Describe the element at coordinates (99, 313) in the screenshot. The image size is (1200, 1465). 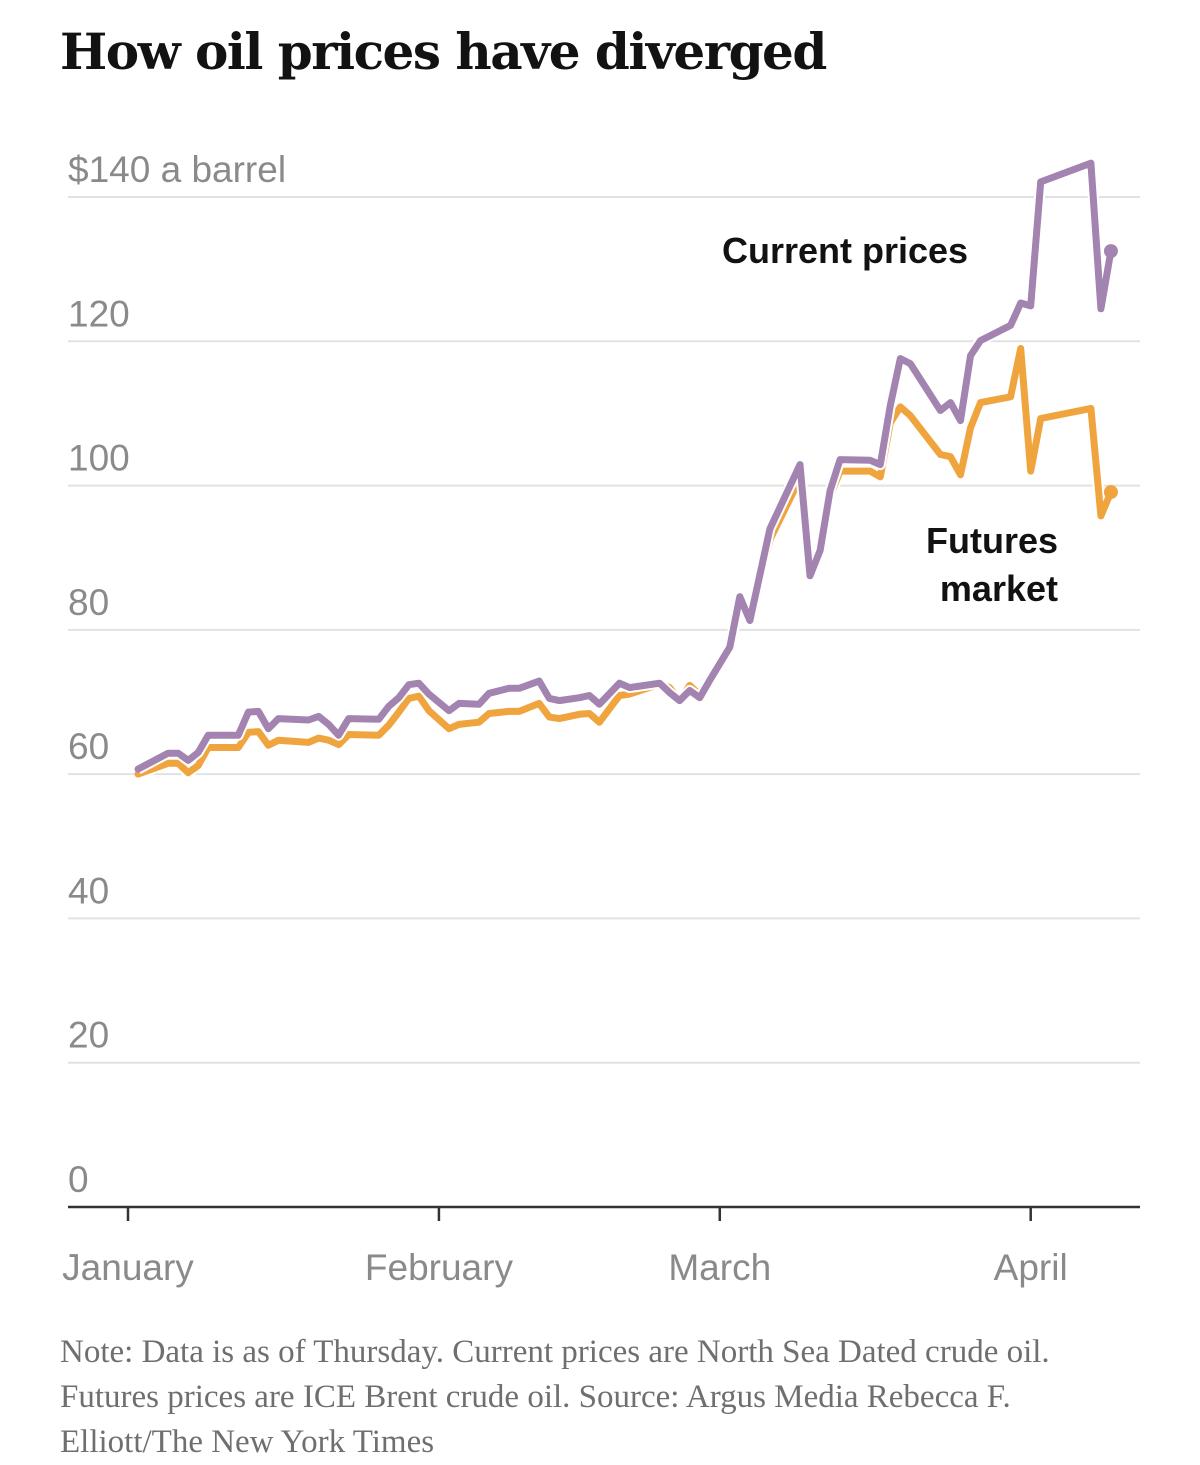
I see `y-tick-label: 120` at that location.